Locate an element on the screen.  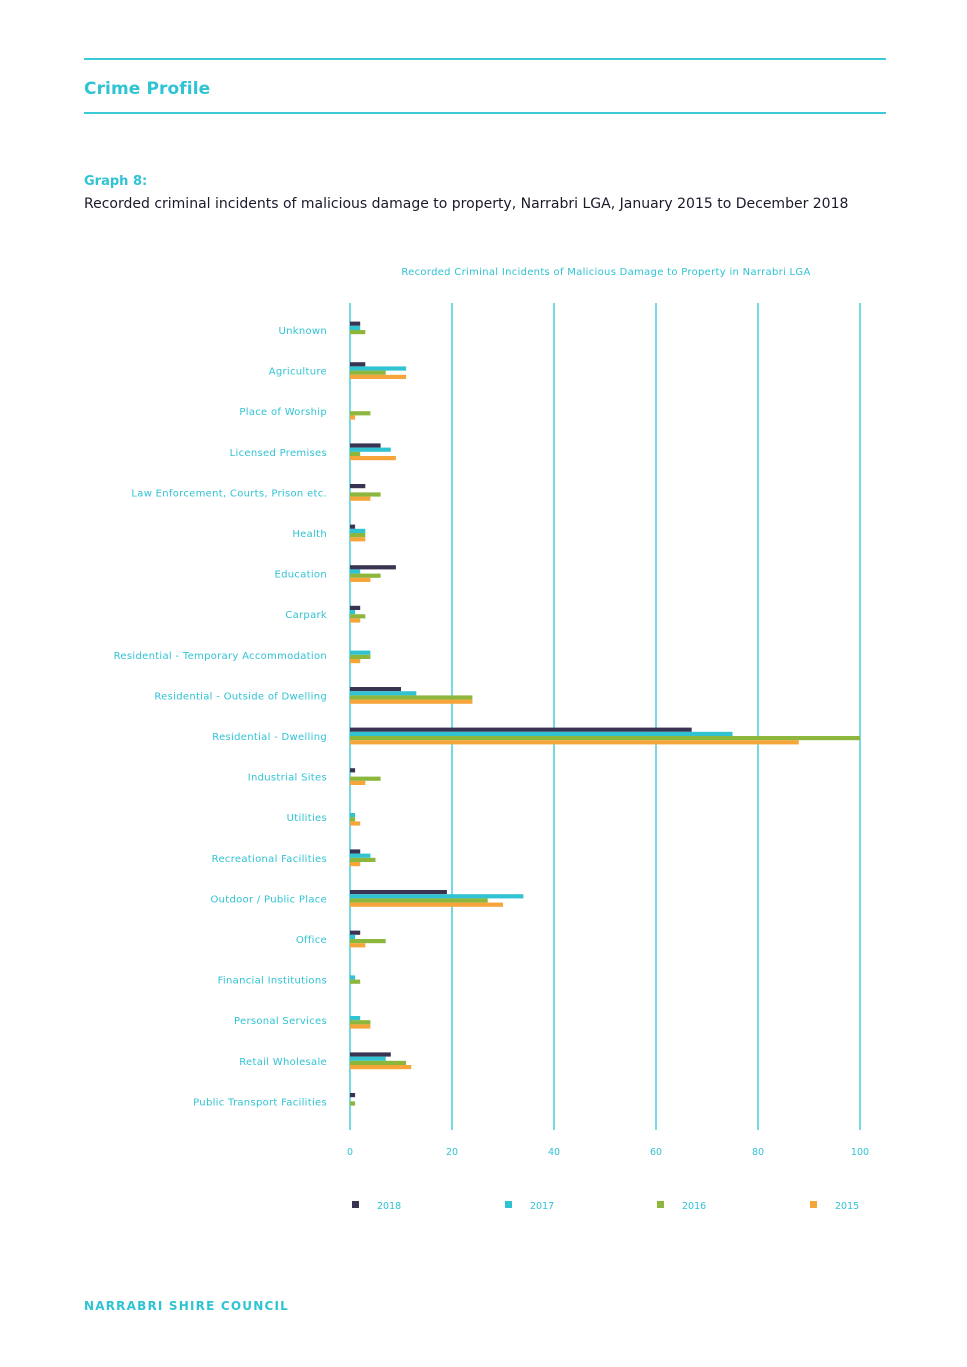
category-label: Outdoor / Public Place is located at coordinates (268, 899).